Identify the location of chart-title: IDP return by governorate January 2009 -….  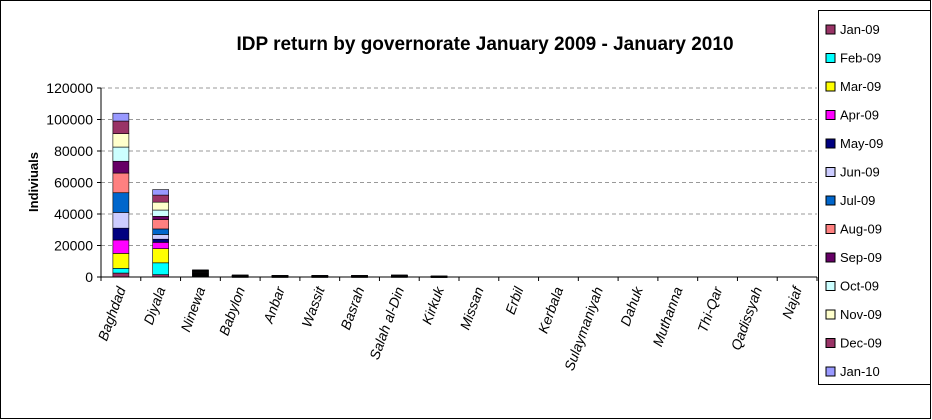
(484, 44).